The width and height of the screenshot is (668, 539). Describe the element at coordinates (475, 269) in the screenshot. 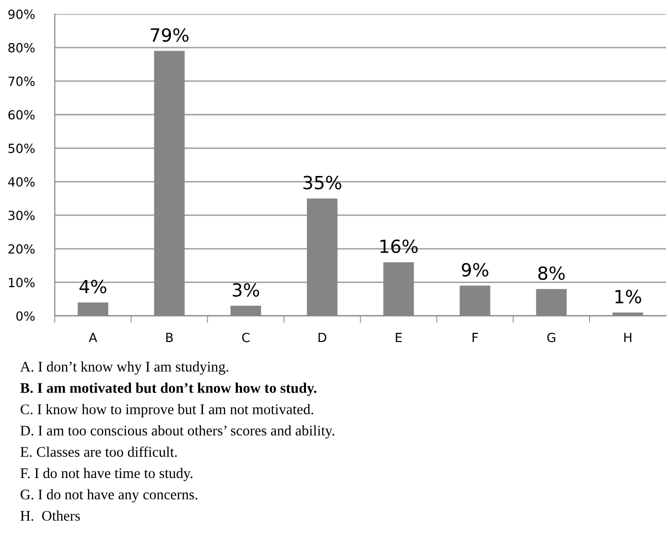

I see `data-label: 9%` at that location.